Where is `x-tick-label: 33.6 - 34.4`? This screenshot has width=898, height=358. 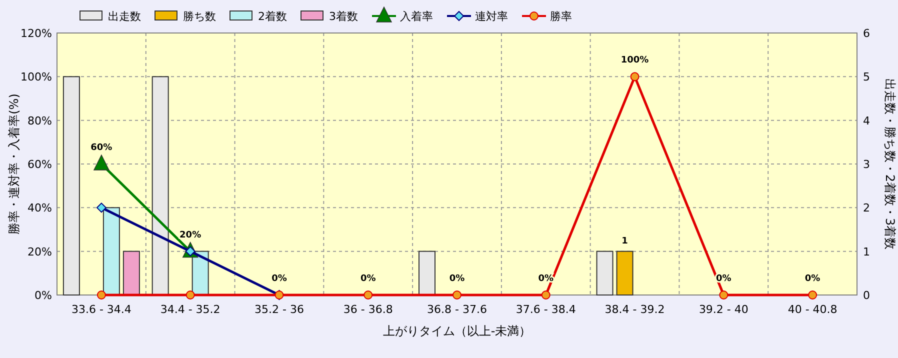 x-tick-label: 33.6 - 34.4 is located at coordinates (101, 309).